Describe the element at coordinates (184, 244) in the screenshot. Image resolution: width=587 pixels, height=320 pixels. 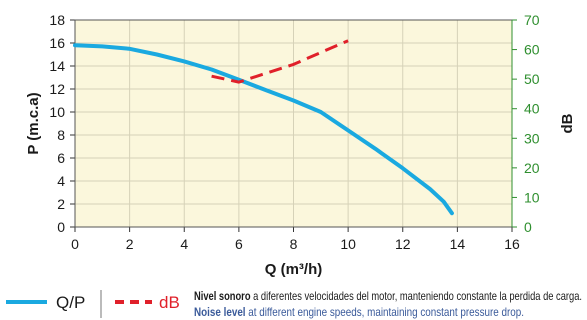
I see `x-tick-label: 4` at that location.